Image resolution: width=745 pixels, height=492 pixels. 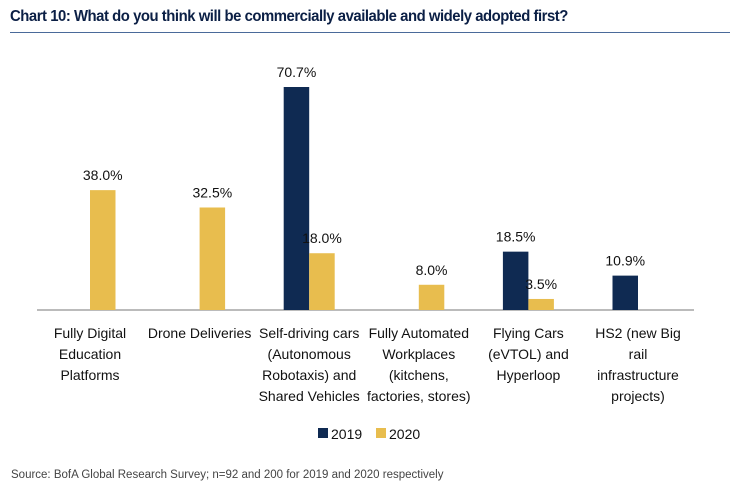 I want to click on category-label-2: Shared Vehicles, so click(x=309, y=396).